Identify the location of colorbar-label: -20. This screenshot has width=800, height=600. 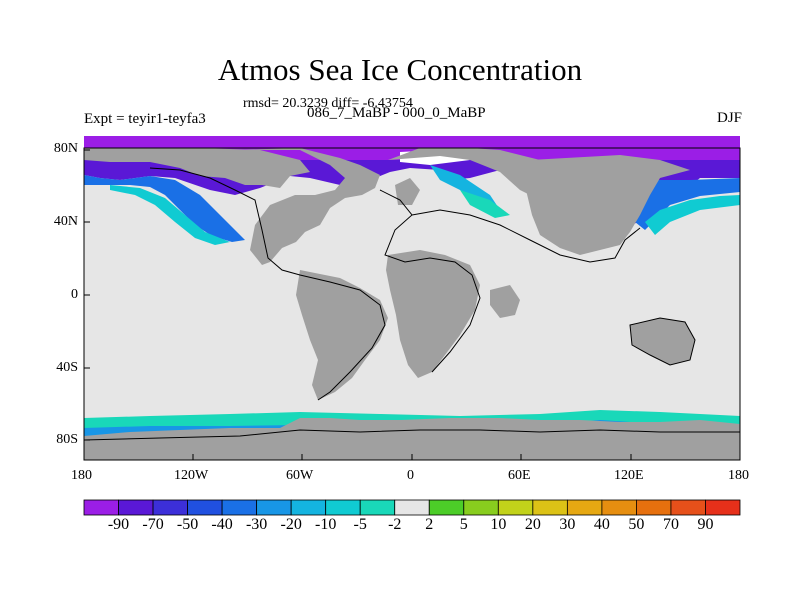
(291, 524).